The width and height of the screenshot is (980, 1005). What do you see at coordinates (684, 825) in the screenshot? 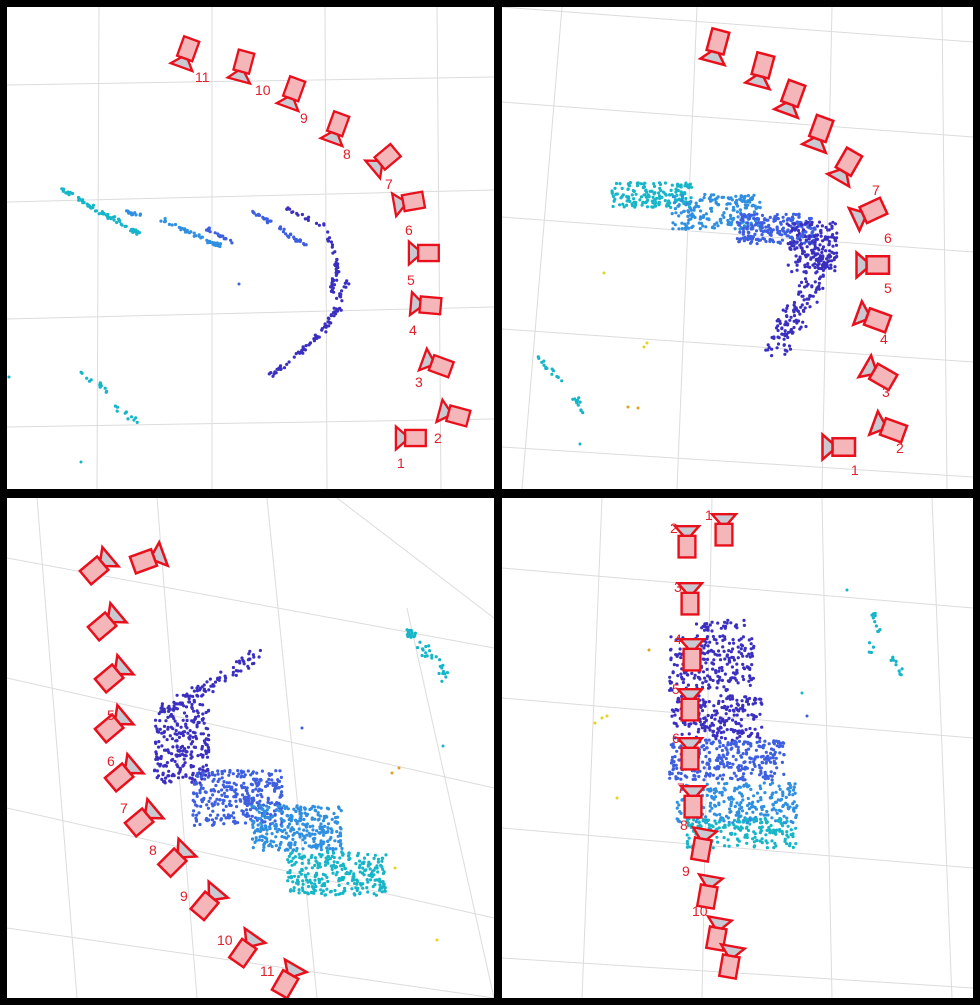
I see `panel-bottom-right-camera-label-8: 8` at bounding box center [684, 825].